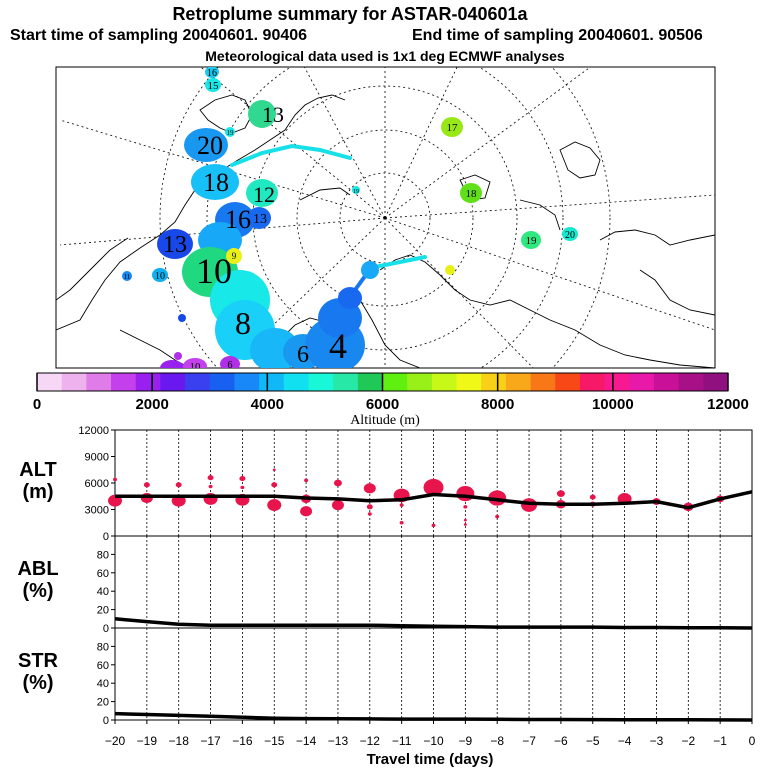  What do you see at coordinates (720, 741) in the screenshot?
I see `x-tick-label: −1` at bounding box center [720, 741].